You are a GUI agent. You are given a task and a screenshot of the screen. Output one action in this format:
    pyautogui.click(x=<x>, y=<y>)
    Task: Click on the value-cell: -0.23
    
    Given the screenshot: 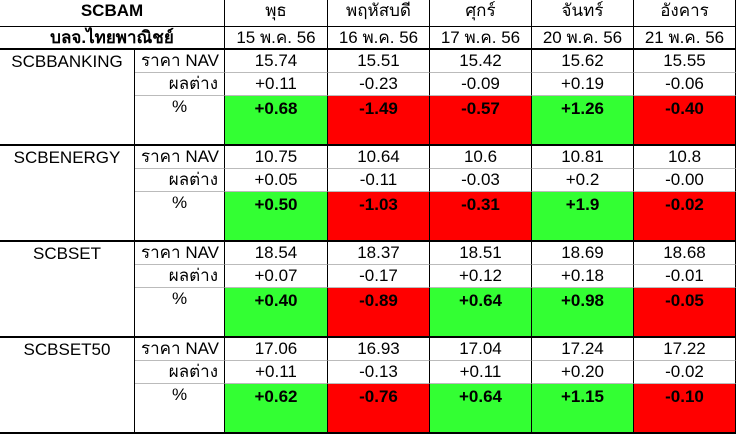 What is the action you would take?
    pyautogui.click(x=379, y=84)
    